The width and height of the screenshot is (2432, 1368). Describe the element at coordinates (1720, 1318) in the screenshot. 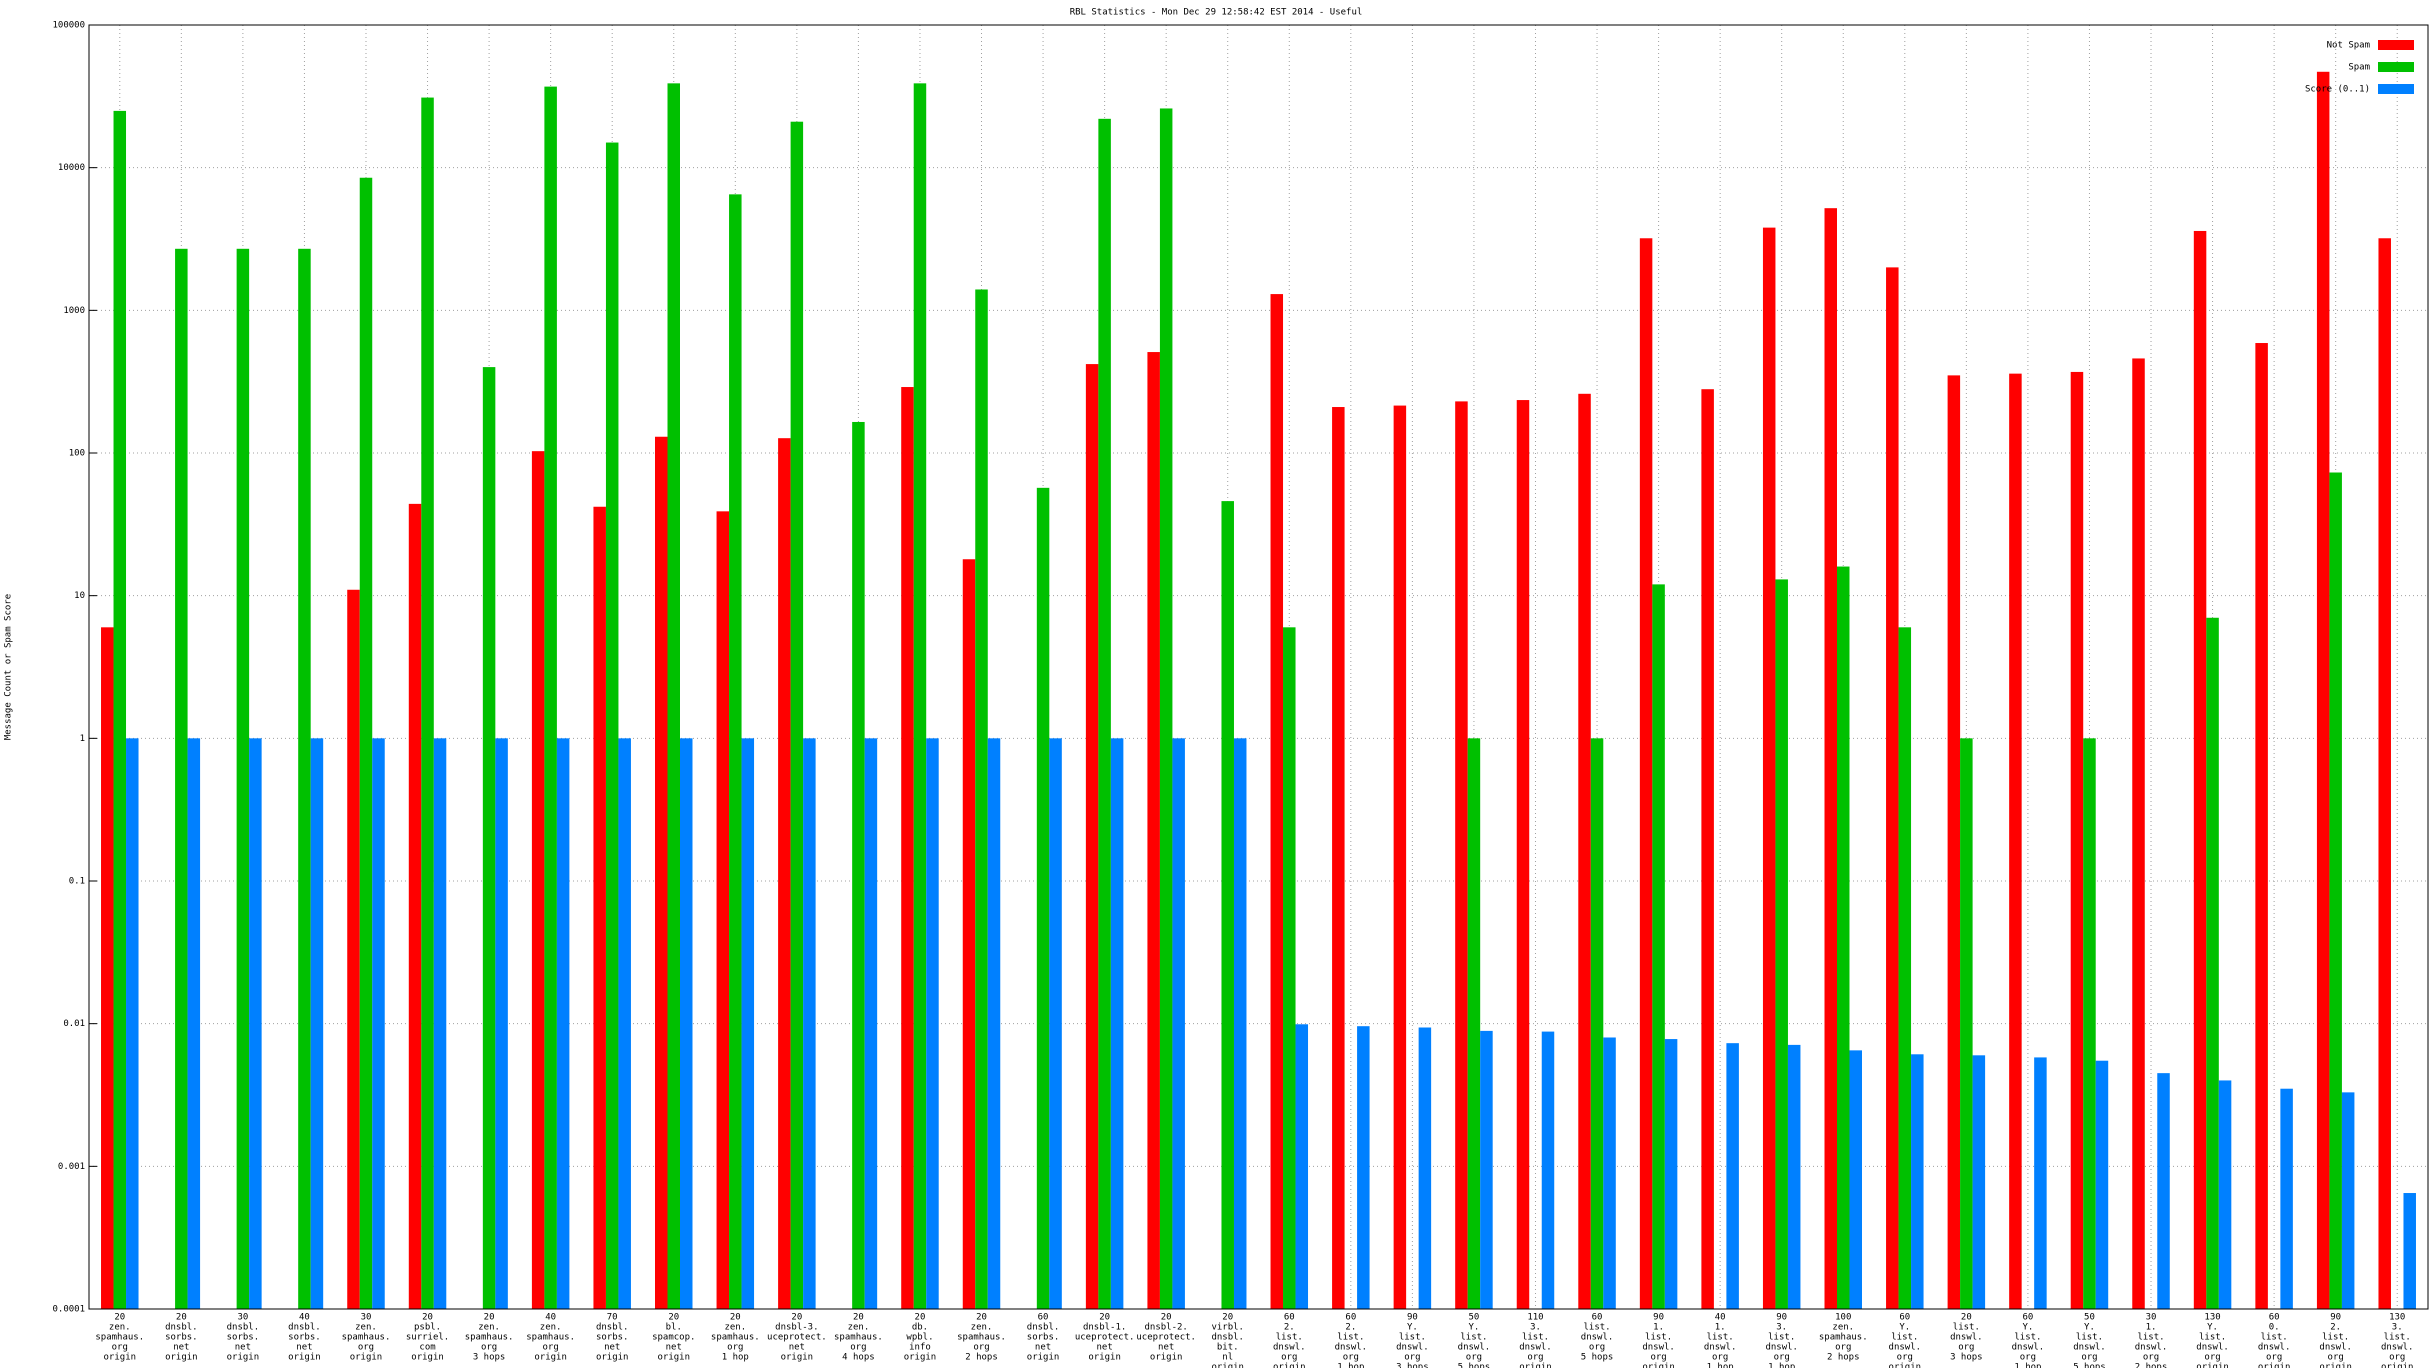

I see `x-tick-label: 40` at that location.